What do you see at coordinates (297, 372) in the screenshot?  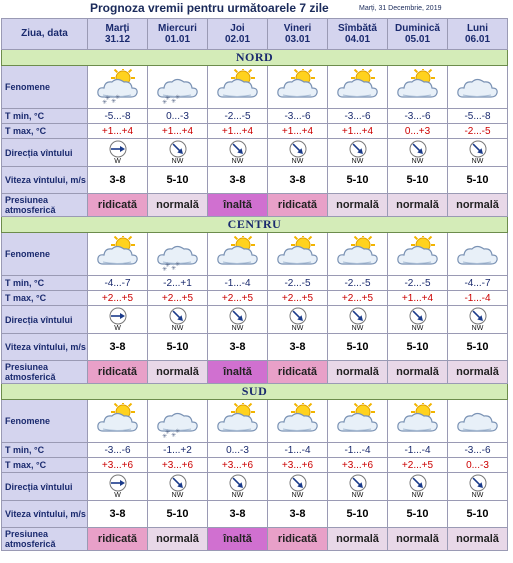 I see `pressure-value: ridicată` at bounding box center [297, 372].